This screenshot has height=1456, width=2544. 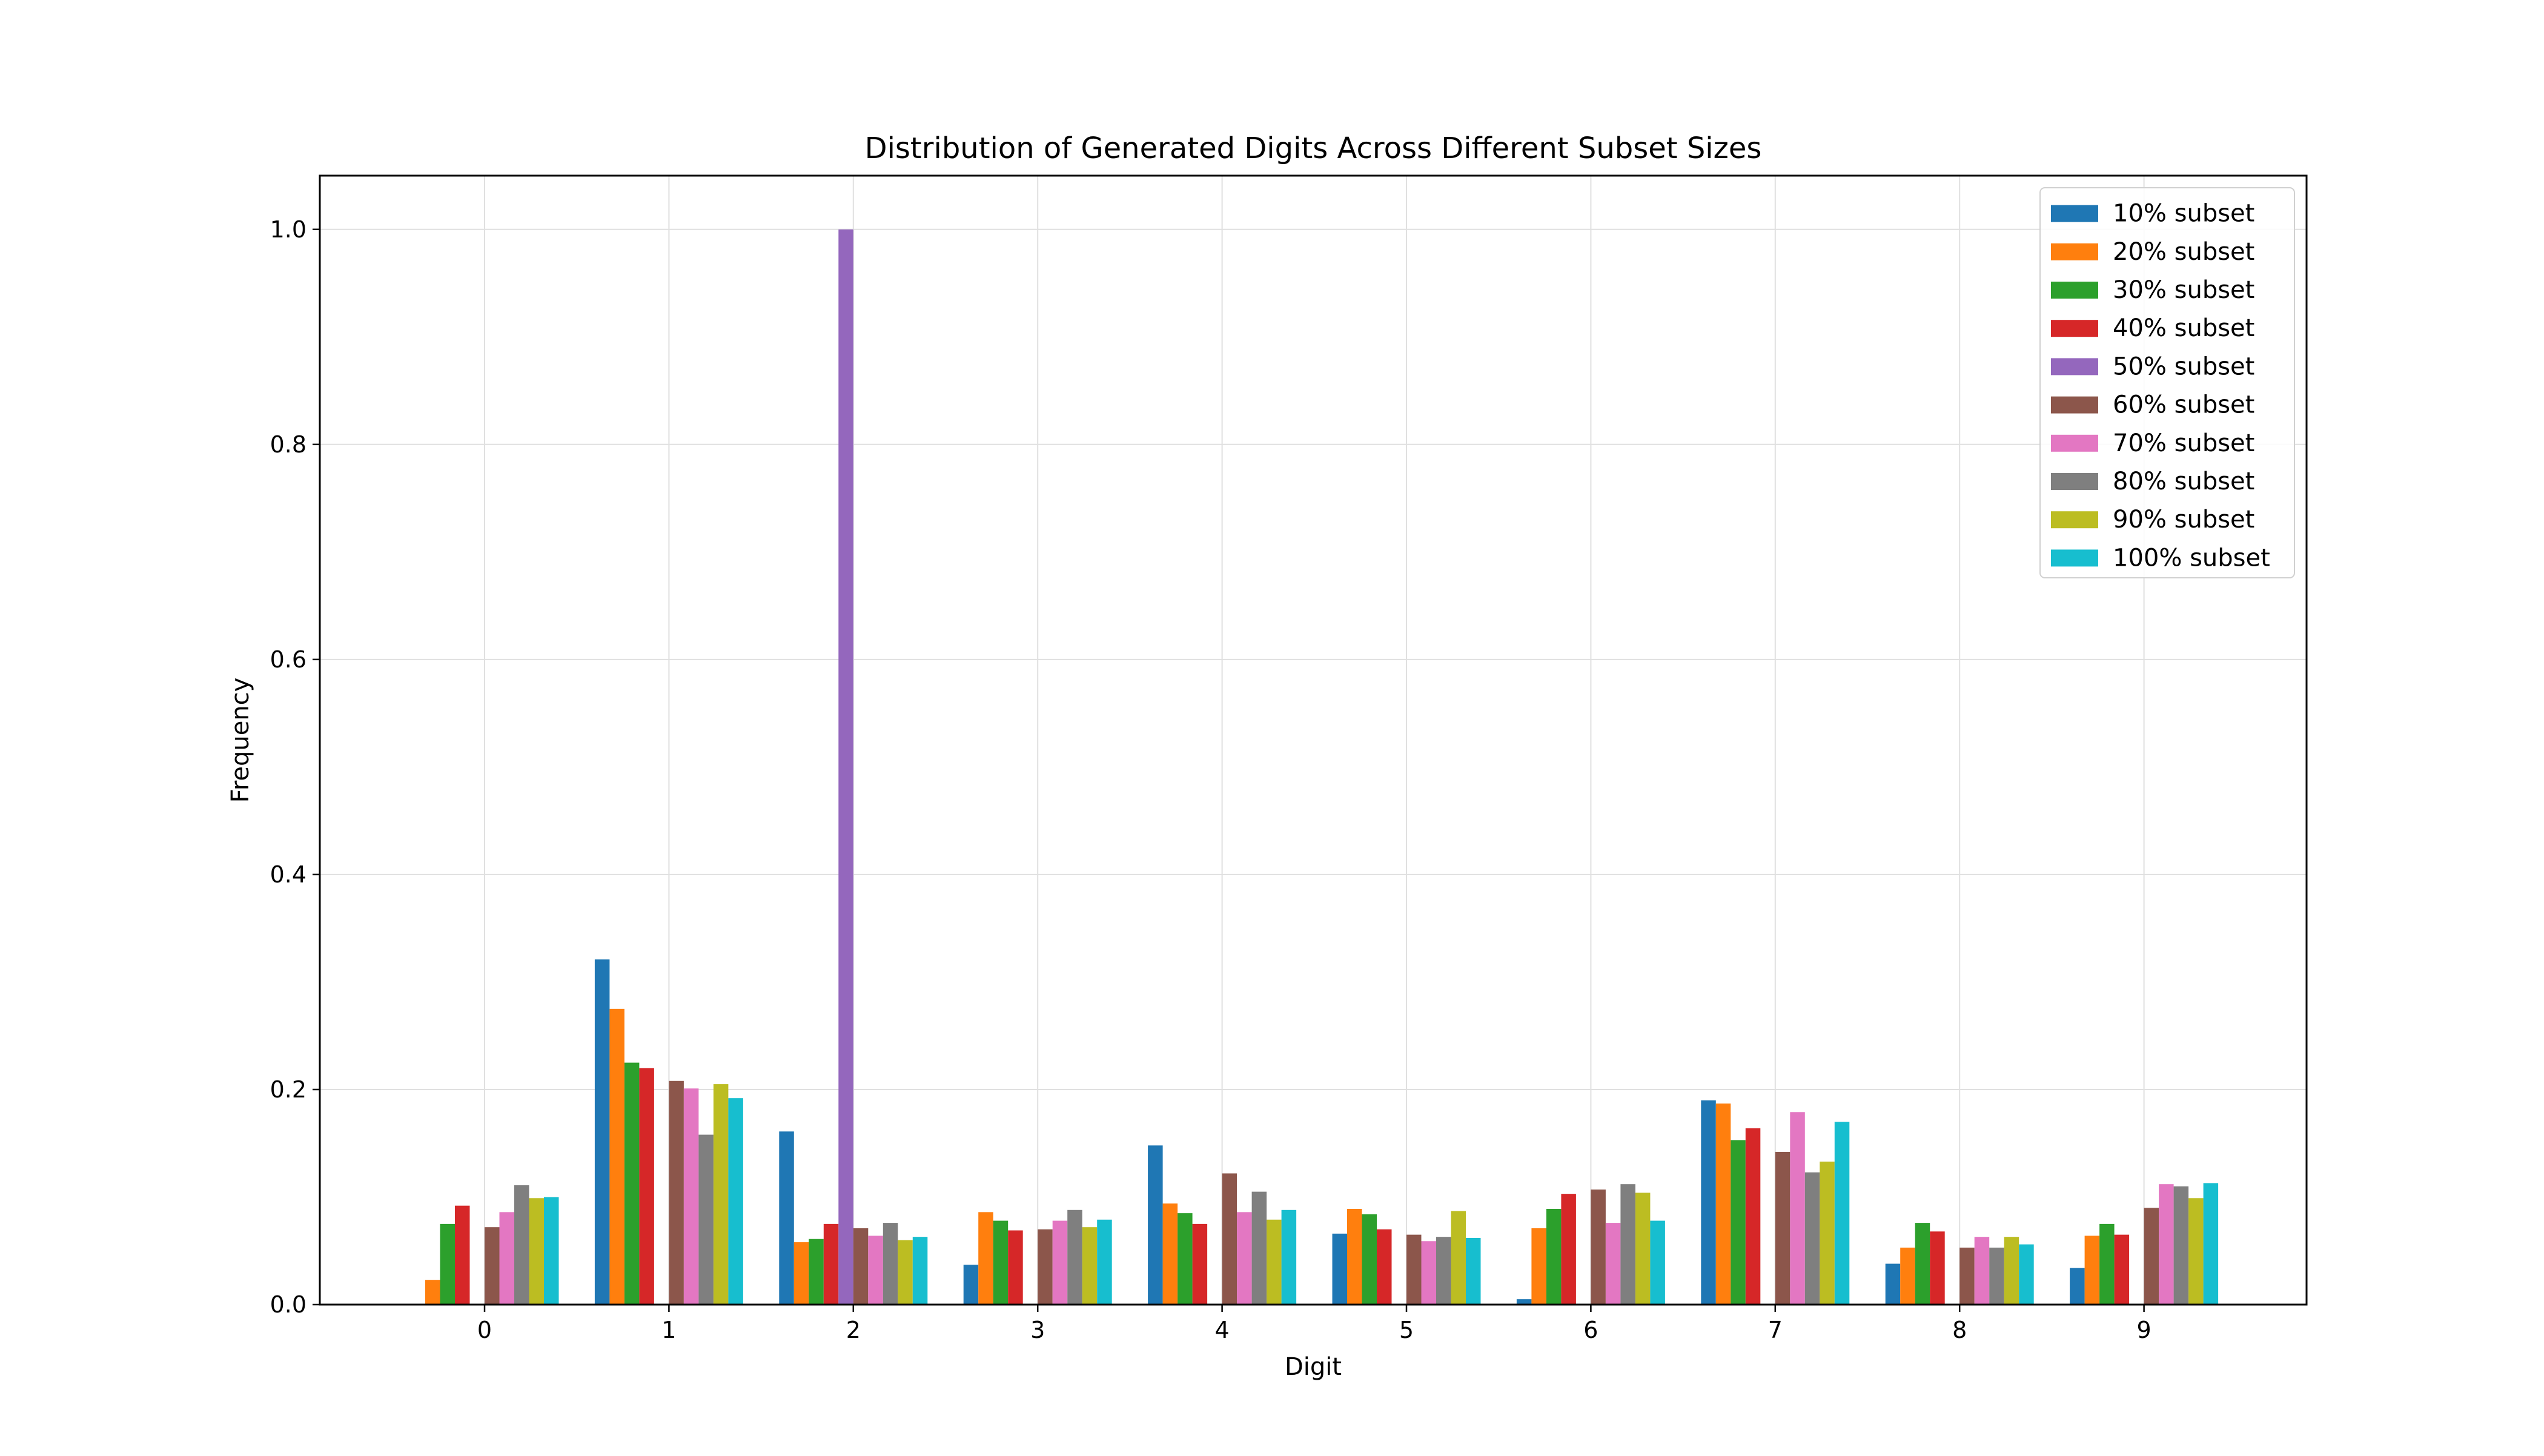 What do you see at coordinates (2183, 520) in the screenshot?
I see `legend-label: 90% subset` at bounding box center [2183, 520].